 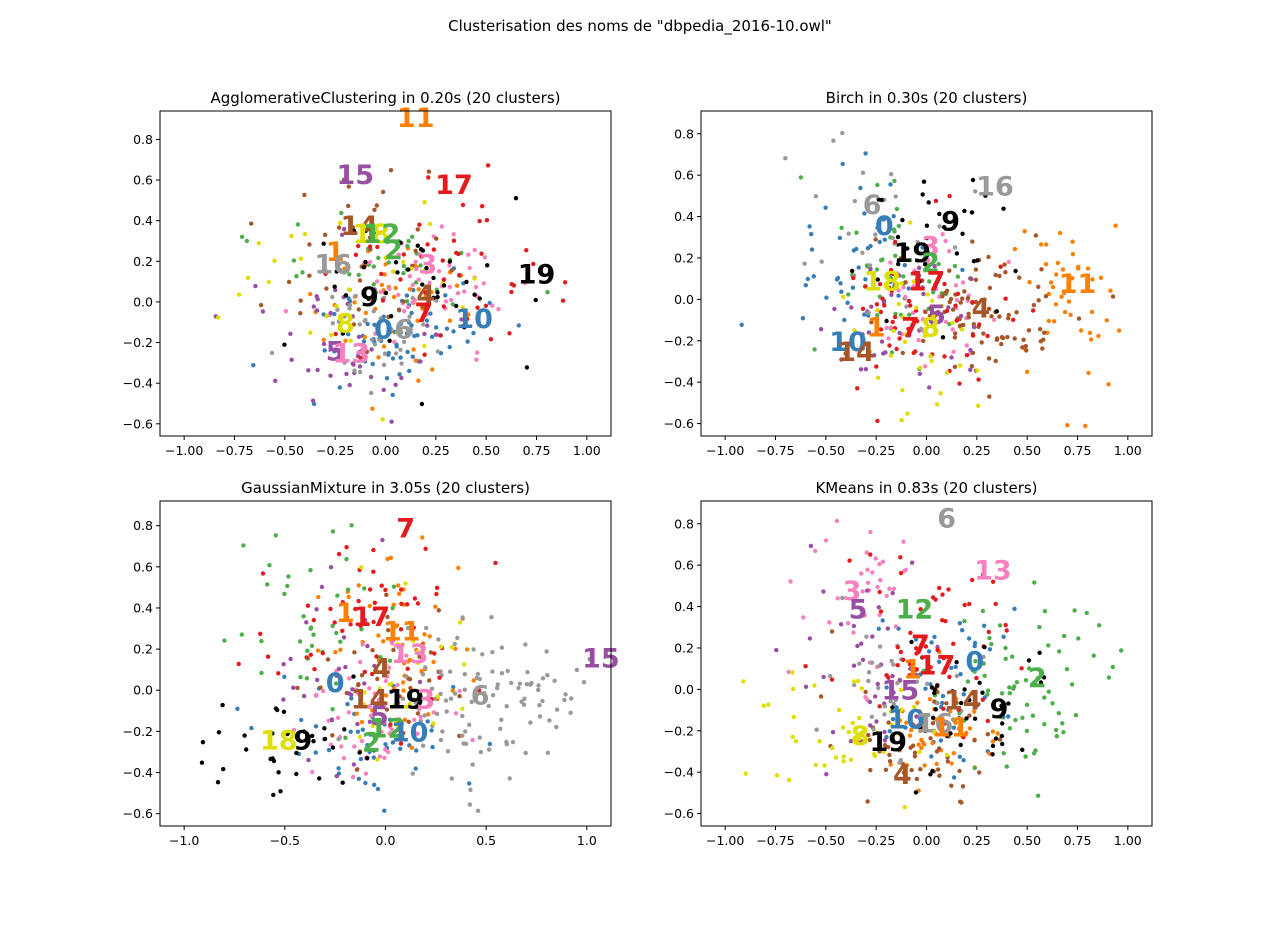 I want to click on y-tick-label: 0.8, so click(x=684, y=133).